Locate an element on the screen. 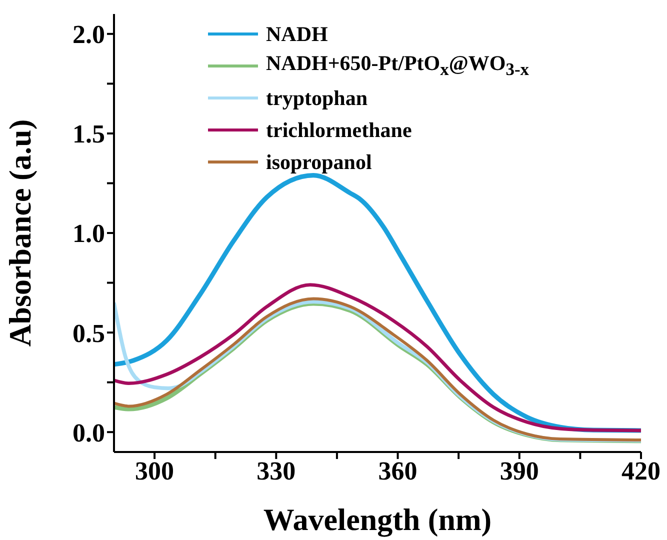 Image resolution: width=667 pixels, height=540 pixels. y-tick-label: 1.5 is located at coordinates (88, 134).